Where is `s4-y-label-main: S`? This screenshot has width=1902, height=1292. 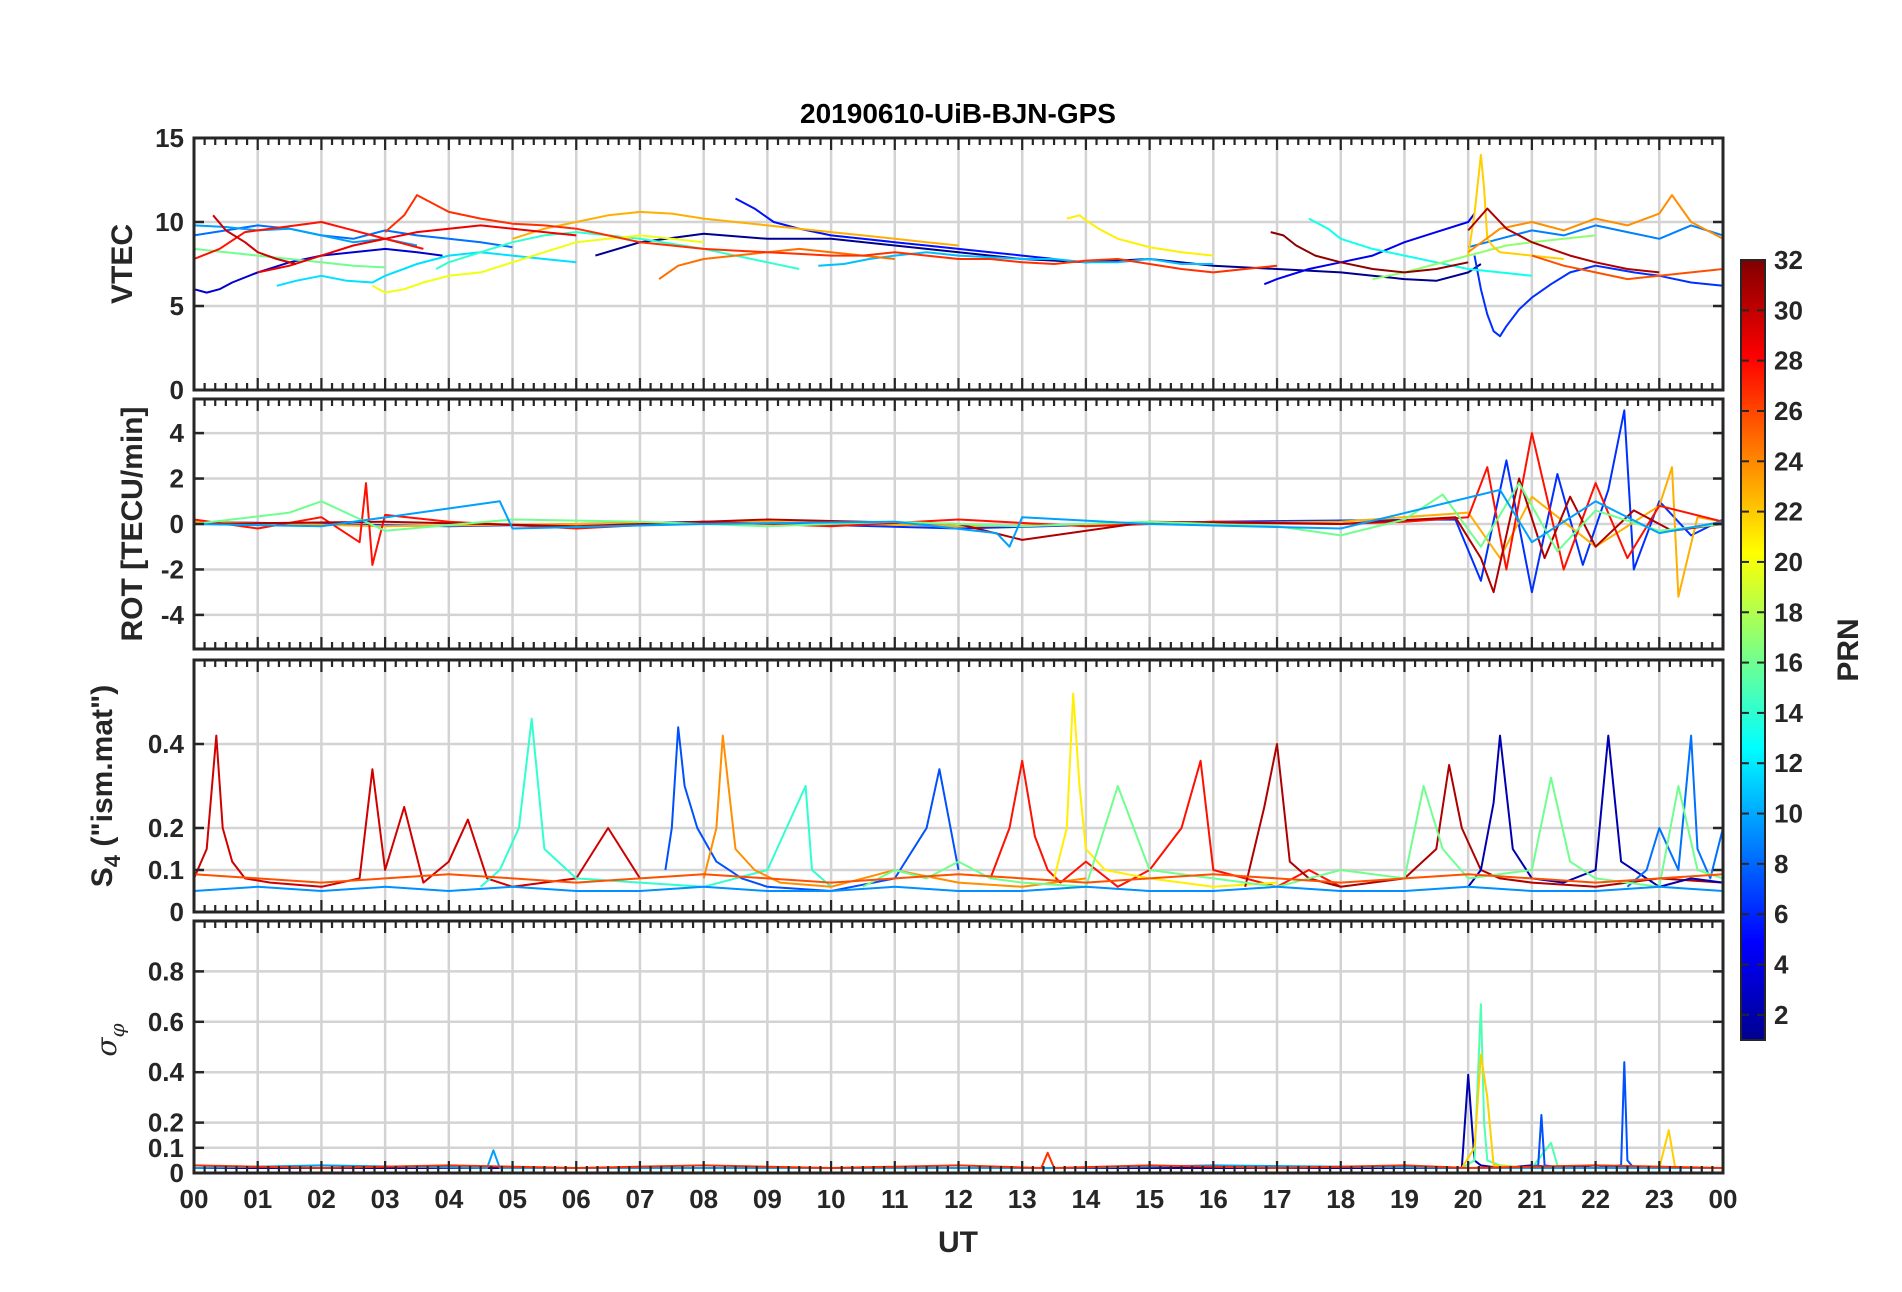
s4-y-label-main: S is located at coordinates (102, 877).